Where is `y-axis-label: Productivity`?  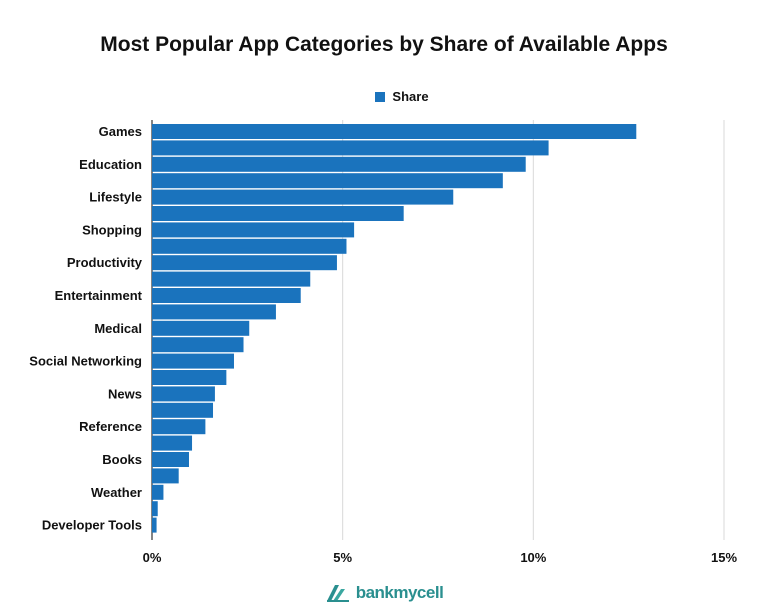
y-axis-label: Productivity is located at coordinates (105, 262).